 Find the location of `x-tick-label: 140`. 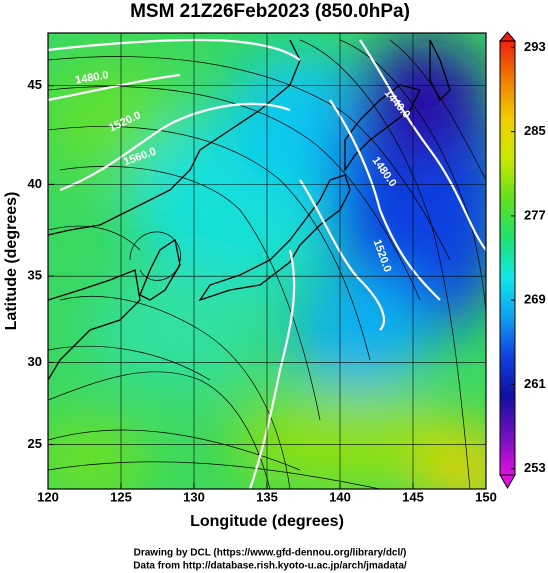

x-tick-label: 140 is located at coordinates (340, 496).